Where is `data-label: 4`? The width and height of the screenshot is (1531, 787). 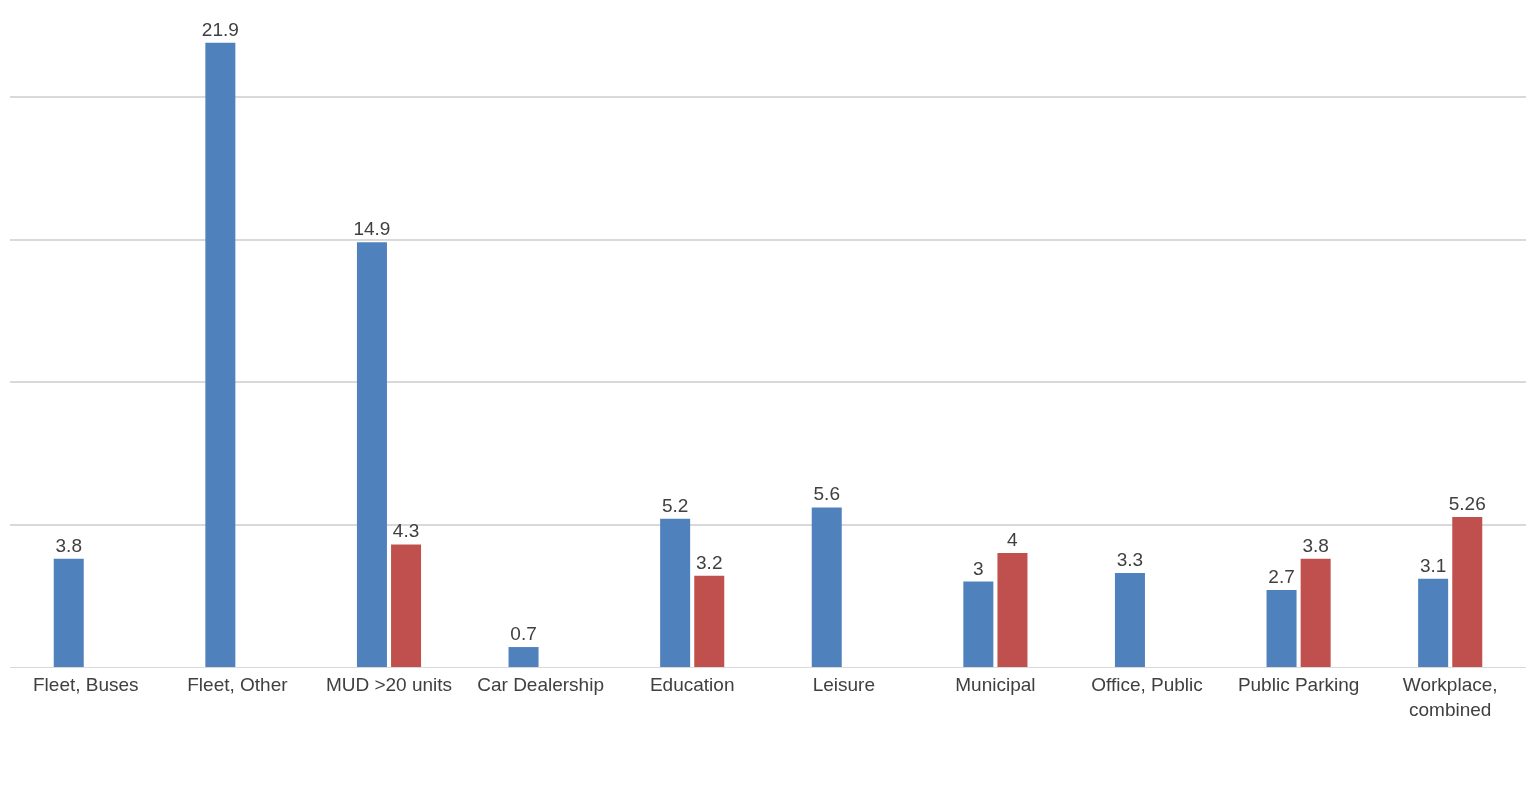 data-label: 4 is located at coordinates (1012, 539).